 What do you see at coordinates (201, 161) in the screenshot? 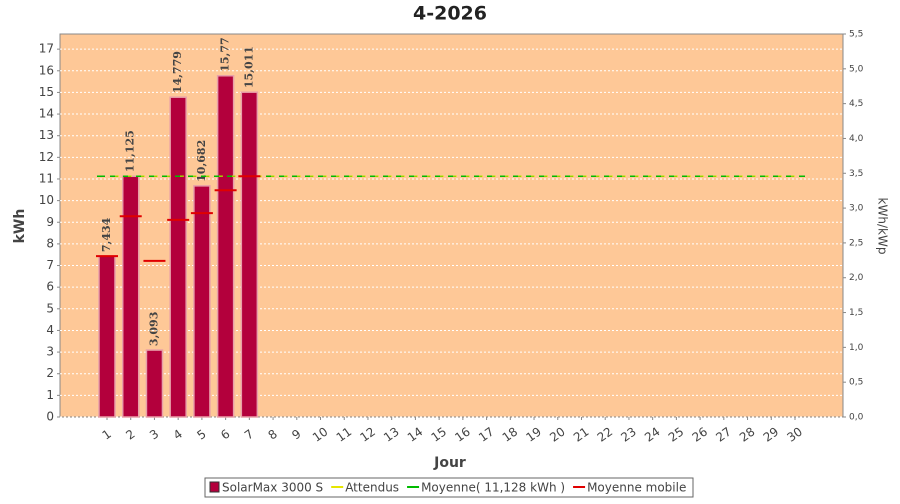
I see `value-label: 10,682` at bounding box center [201, 161].